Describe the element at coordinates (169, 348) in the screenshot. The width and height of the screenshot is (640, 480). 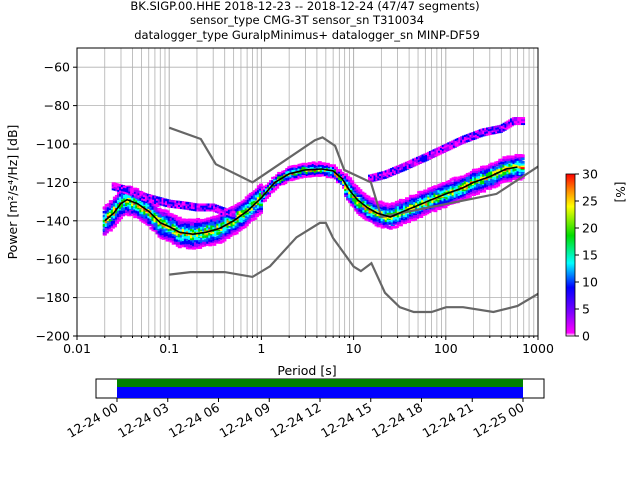
I see `x-tick-label: 0.1` at that location.